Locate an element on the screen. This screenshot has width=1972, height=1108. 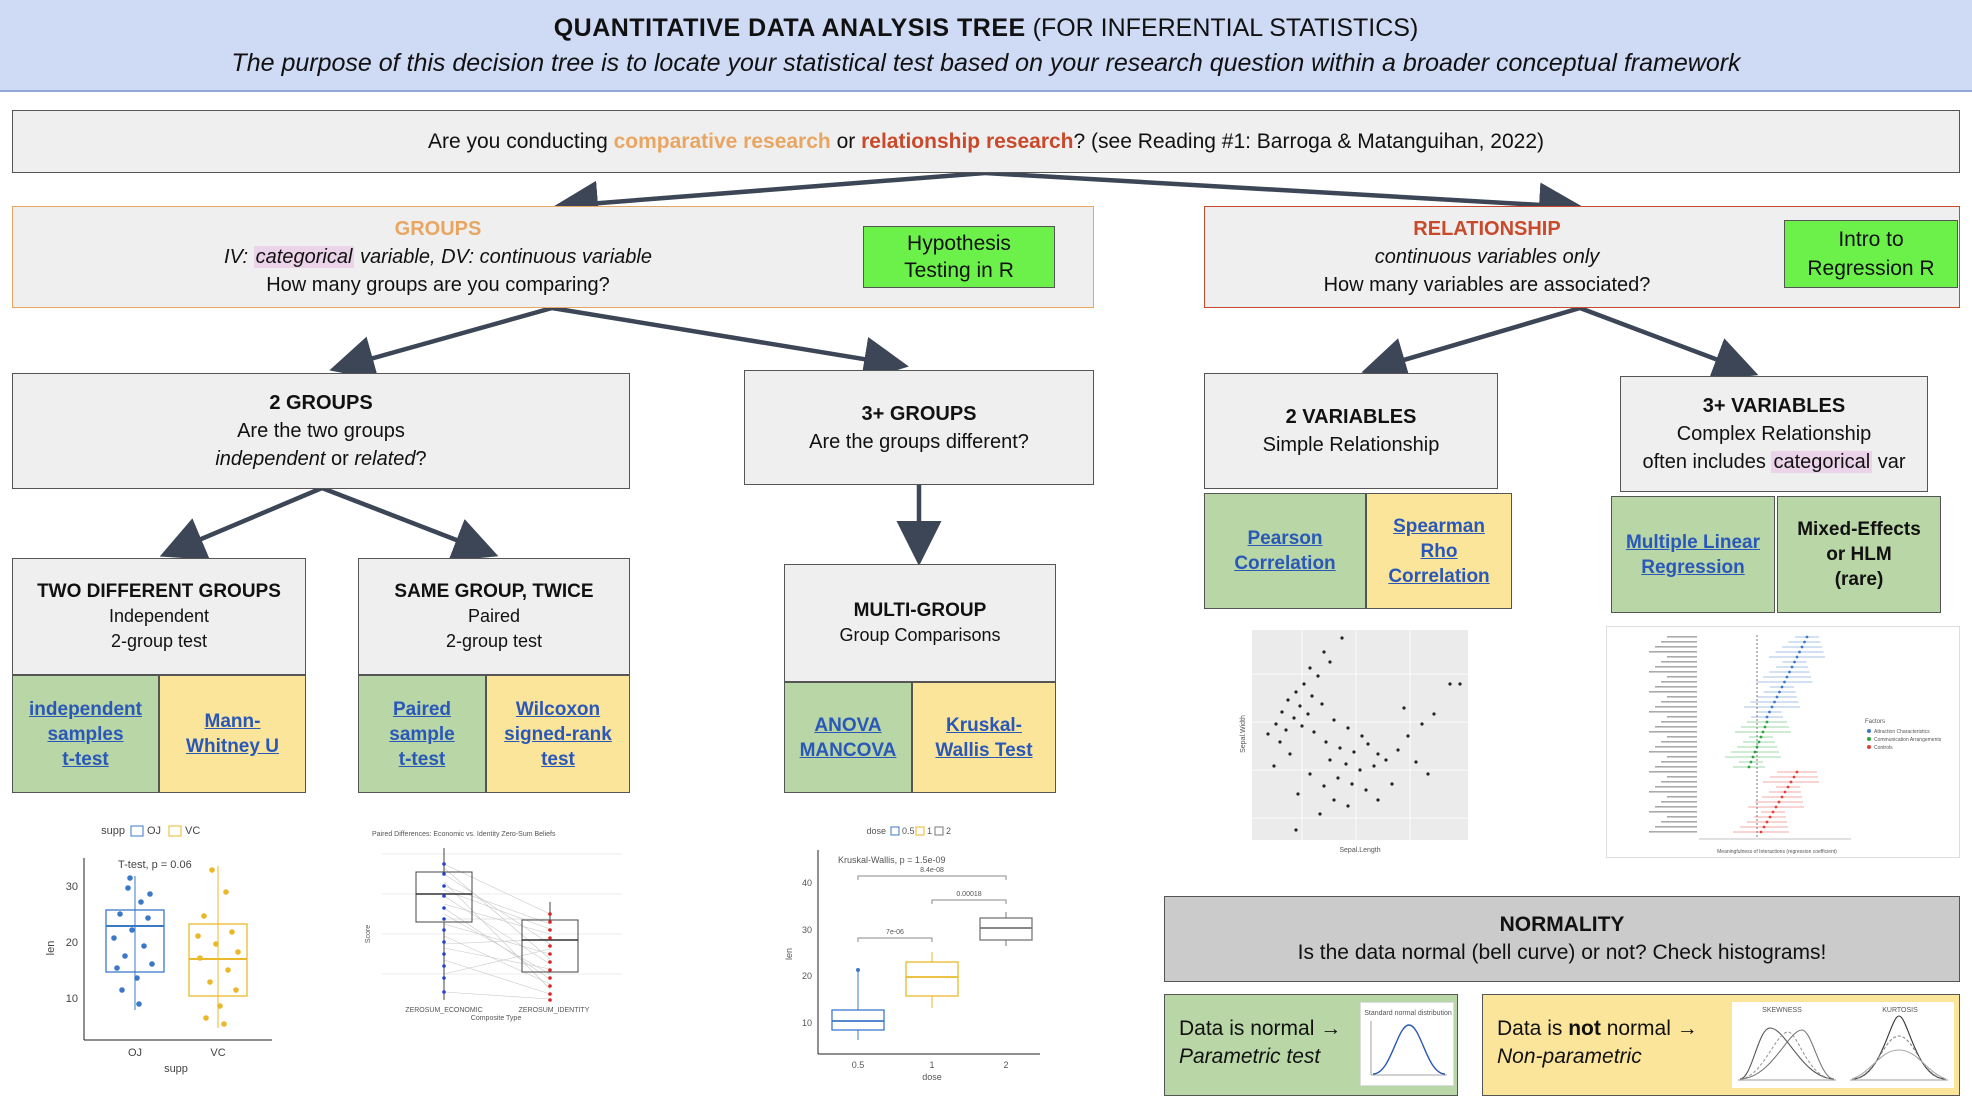
svg-text: VC is located at coordinates (192, 831).